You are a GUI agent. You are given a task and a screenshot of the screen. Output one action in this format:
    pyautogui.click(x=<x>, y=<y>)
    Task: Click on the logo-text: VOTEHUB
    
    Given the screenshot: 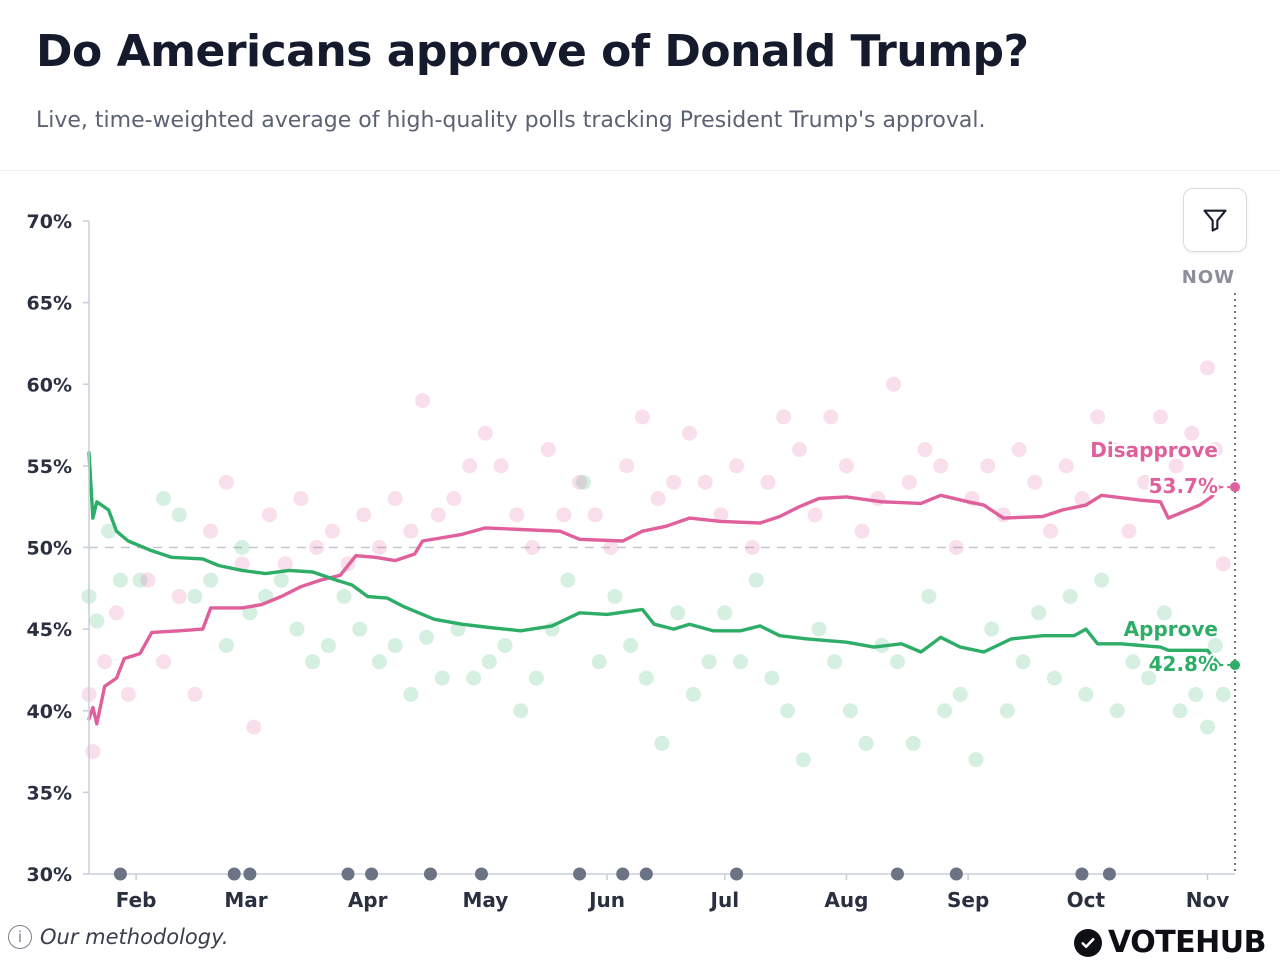 What is the action you would take?
    pyautogui.click(x=1187, y=942)
    